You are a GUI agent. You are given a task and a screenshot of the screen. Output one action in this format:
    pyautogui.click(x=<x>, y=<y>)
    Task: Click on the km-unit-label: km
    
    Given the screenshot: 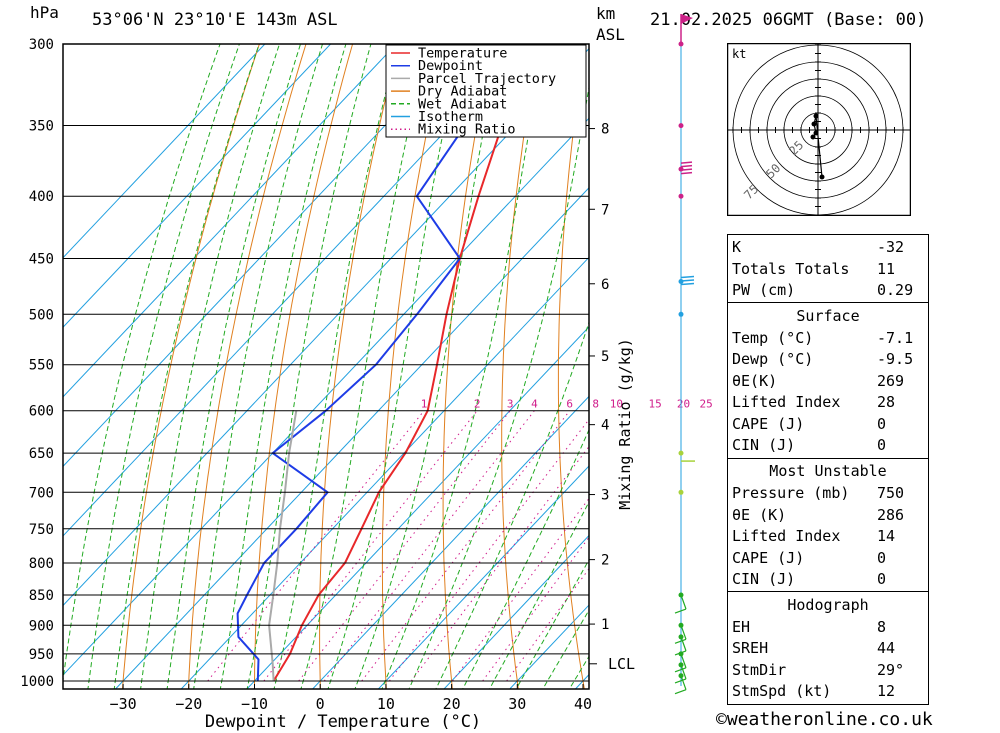 What is the action you would take?
    pyautogui.click(x=606, y=13)
    